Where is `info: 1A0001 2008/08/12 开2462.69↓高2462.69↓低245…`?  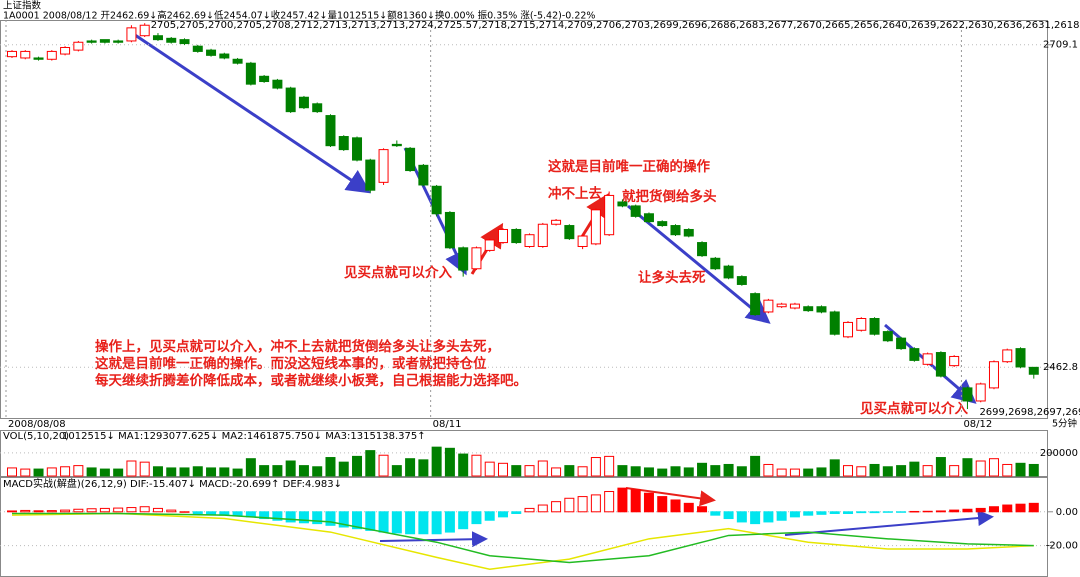
info: 1A0001 2008/08/12 开2462.69↓高2462.69↓低245… is located at coordinates (299, 16).